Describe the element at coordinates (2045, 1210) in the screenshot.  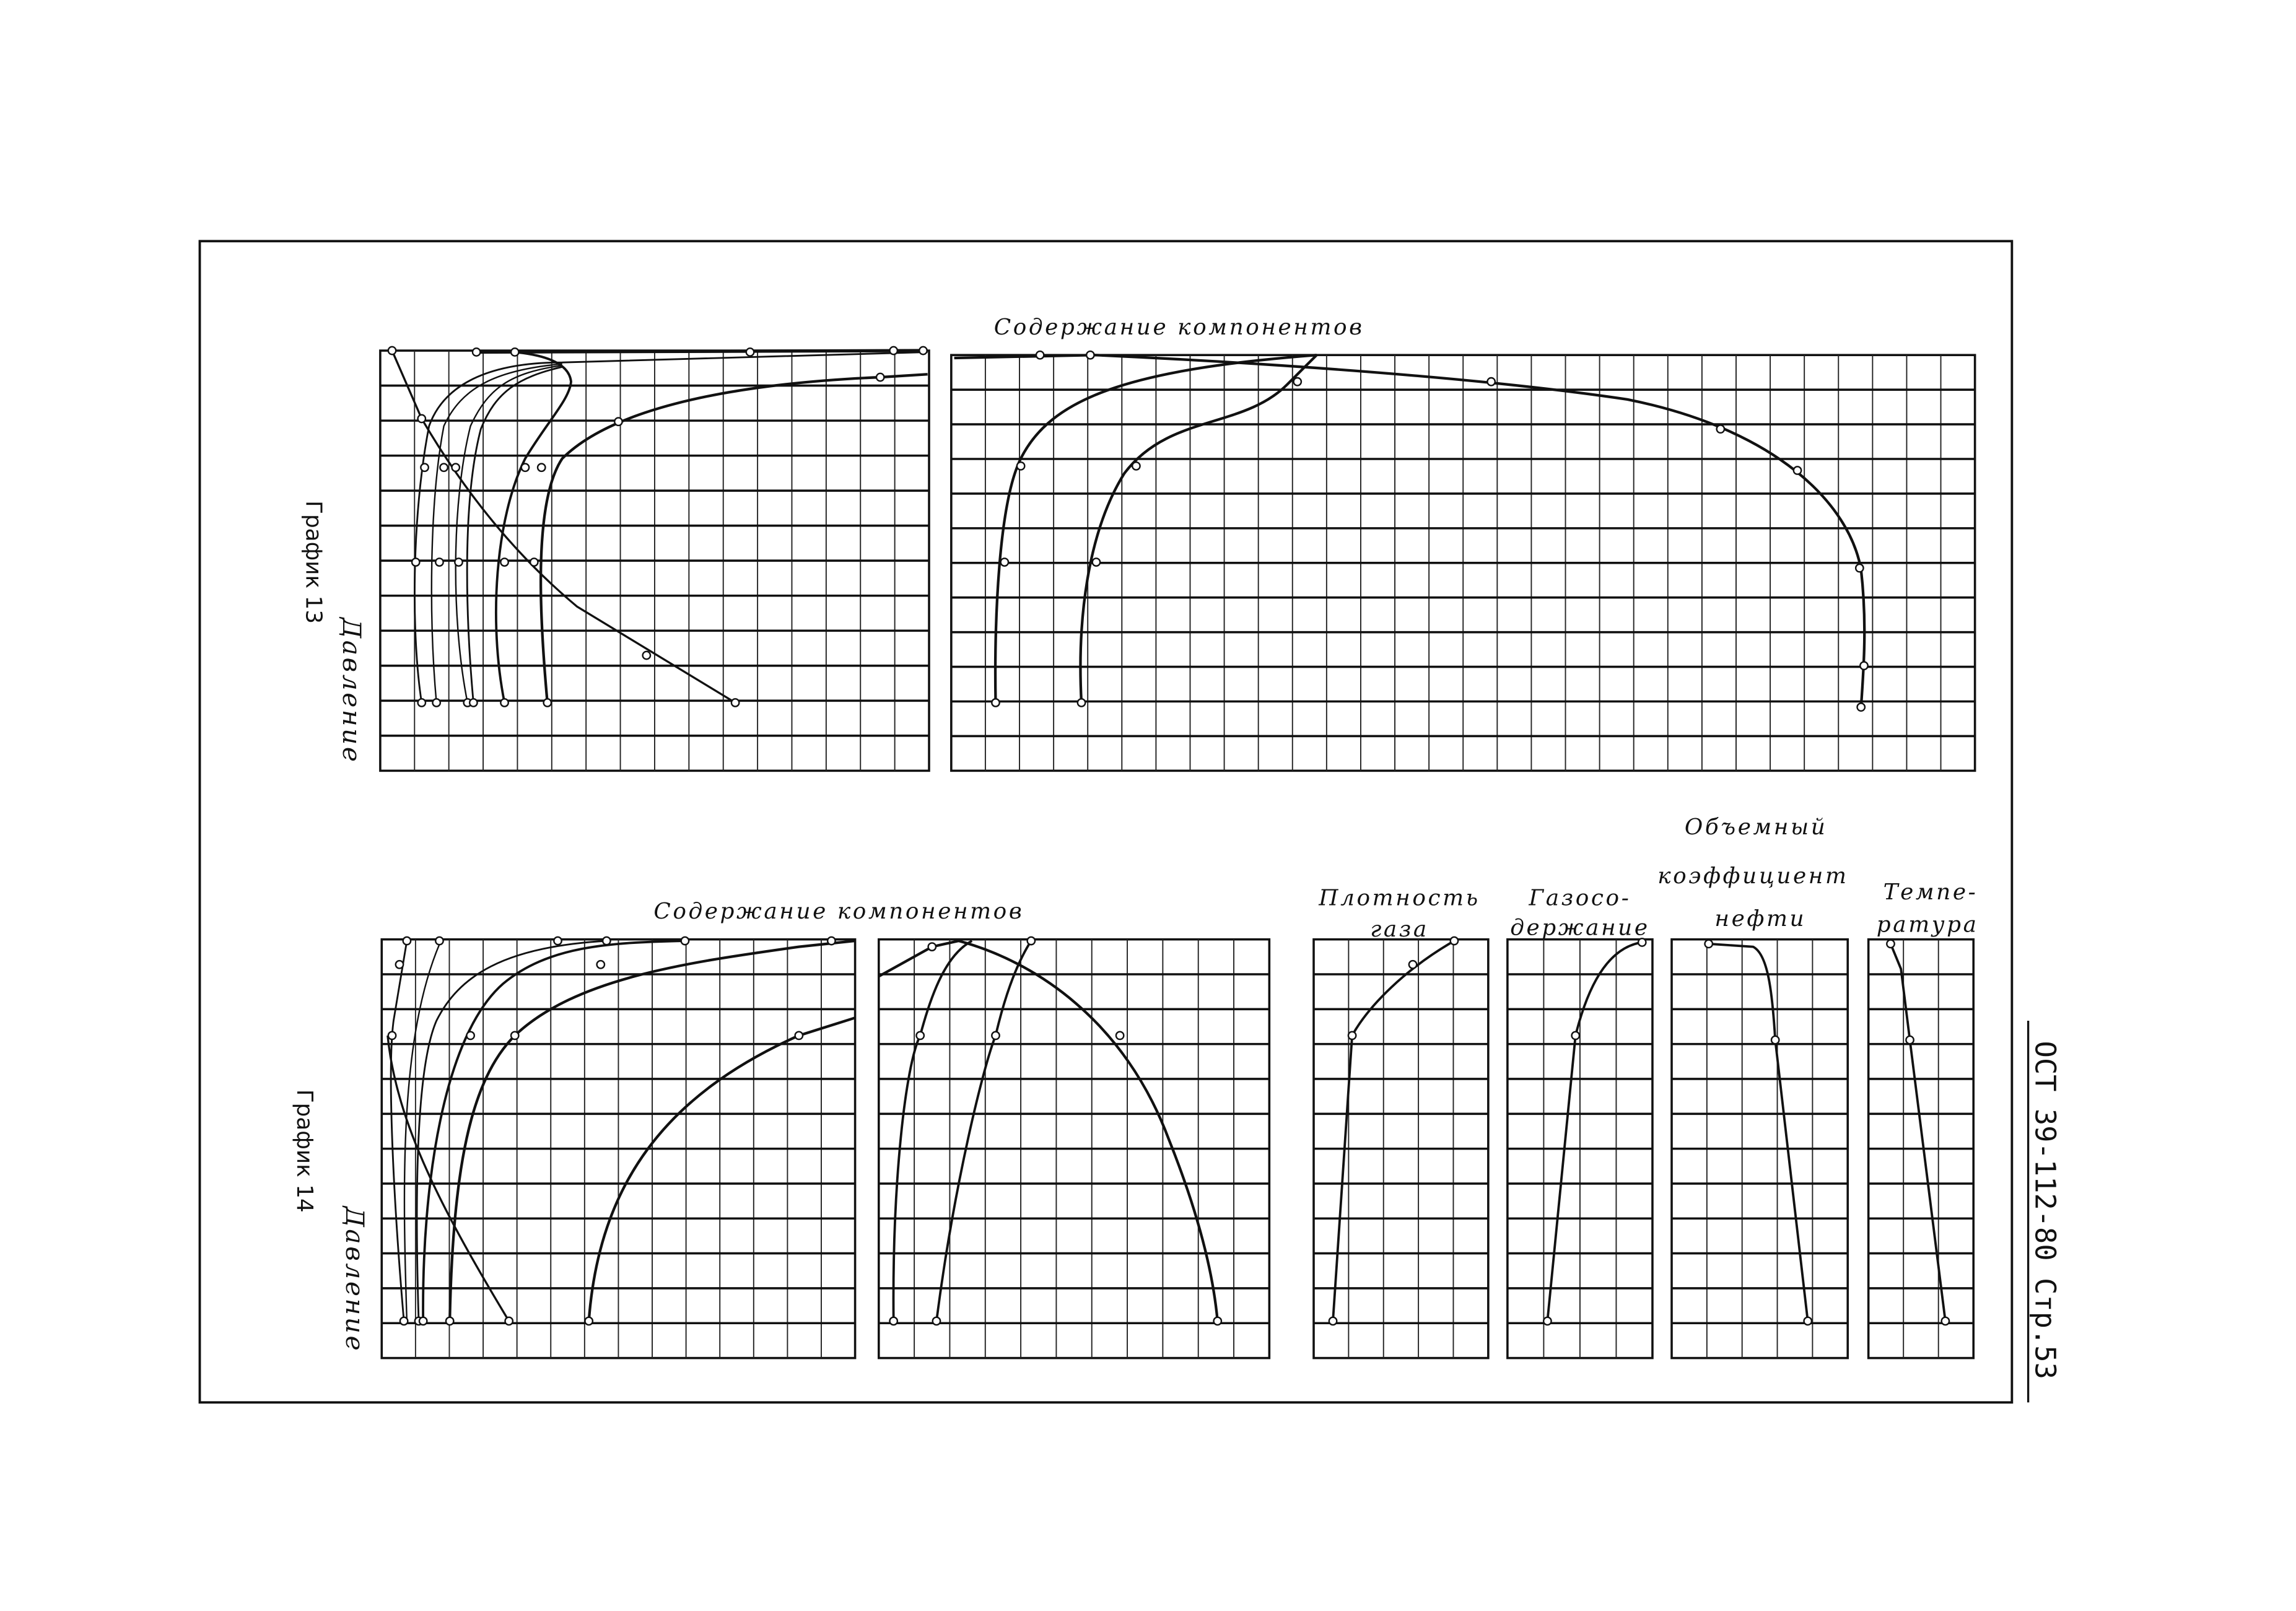
I see `document-code: ОСТ 39-112-80 Стр.53` at that location.